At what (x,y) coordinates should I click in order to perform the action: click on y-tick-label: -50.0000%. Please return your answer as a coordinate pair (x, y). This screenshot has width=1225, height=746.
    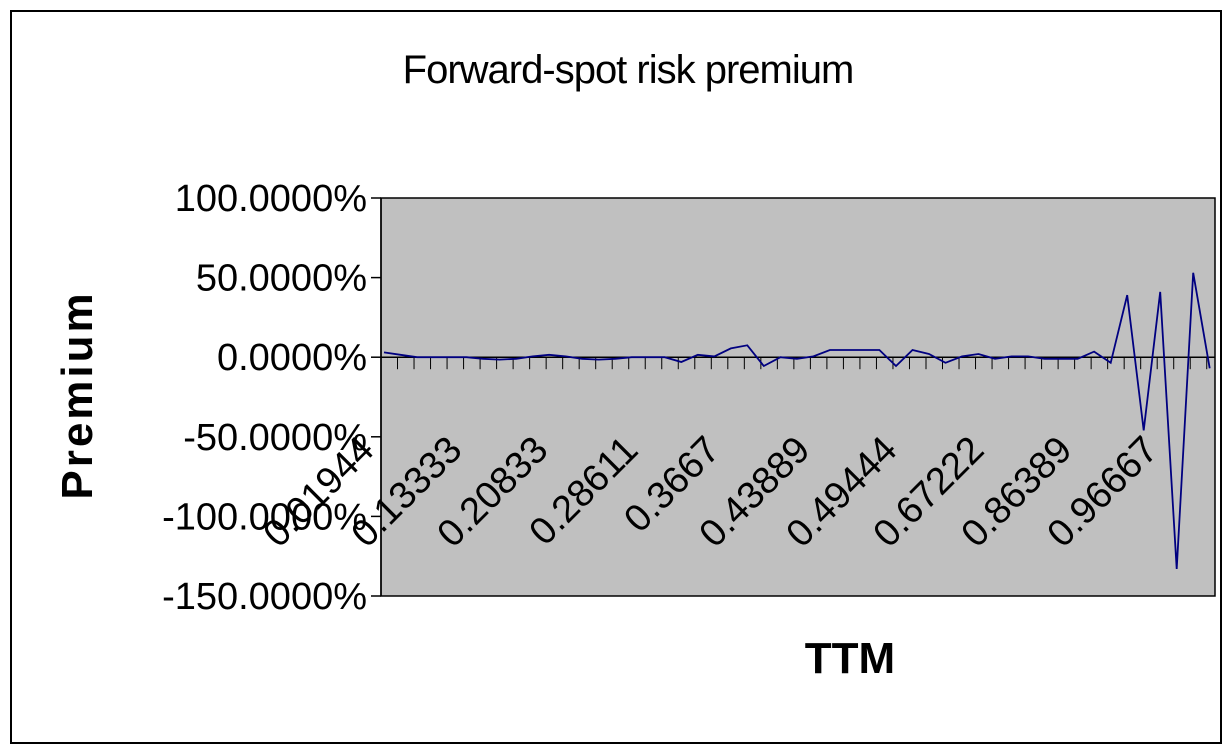
    Looking at the image, I should click on (275, 438).